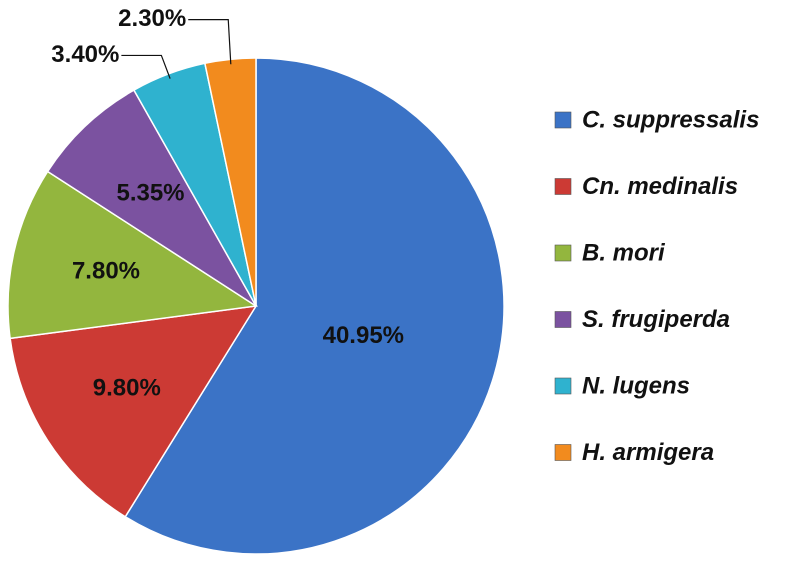 The image size is (789, 562). I want to click on value-label: 7.80%, so click(106, 271).